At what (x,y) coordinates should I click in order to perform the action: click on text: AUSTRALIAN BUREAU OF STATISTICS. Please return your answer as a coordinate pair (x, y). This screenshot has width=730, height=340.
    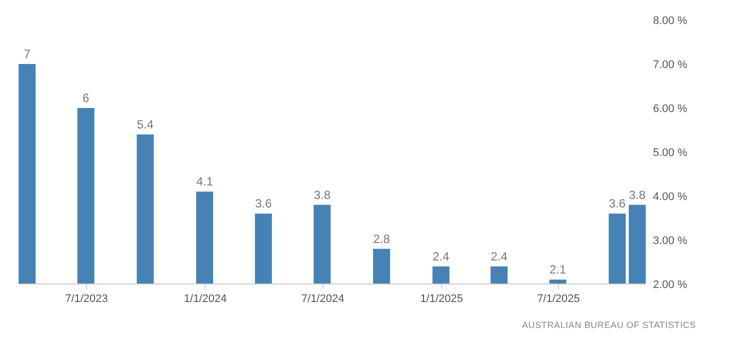
    Looking at the image, I should click on (609, 325).